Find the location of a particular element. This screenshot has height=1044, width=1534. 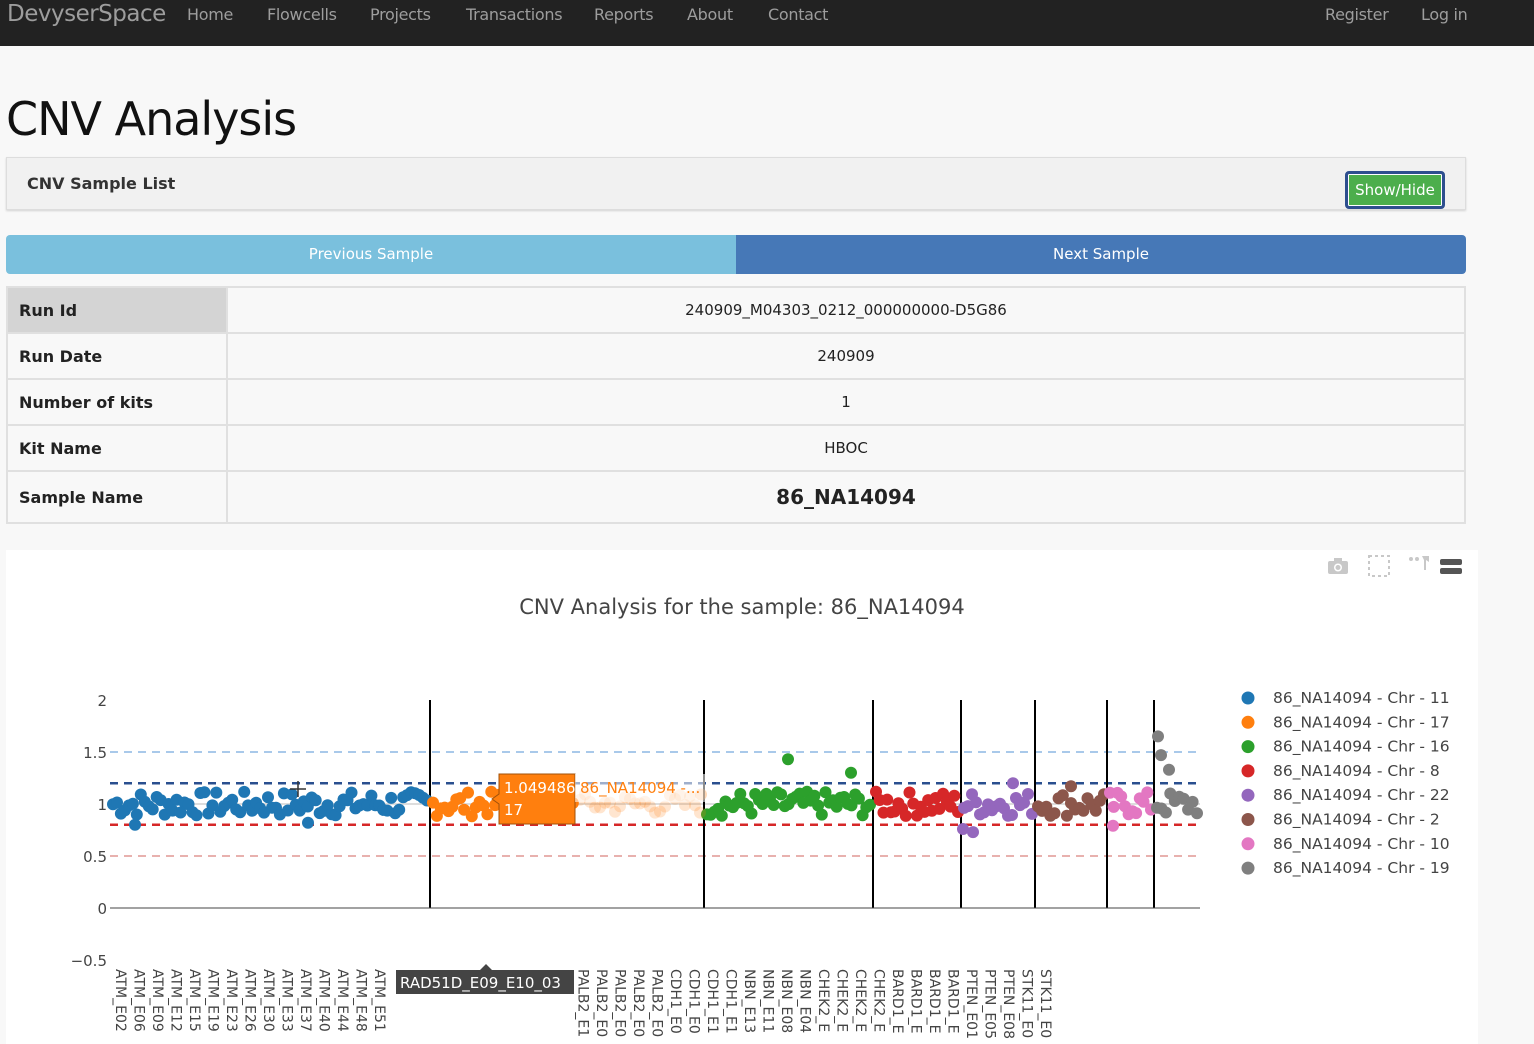

nav-about: About is located at coordinates (710, 14).